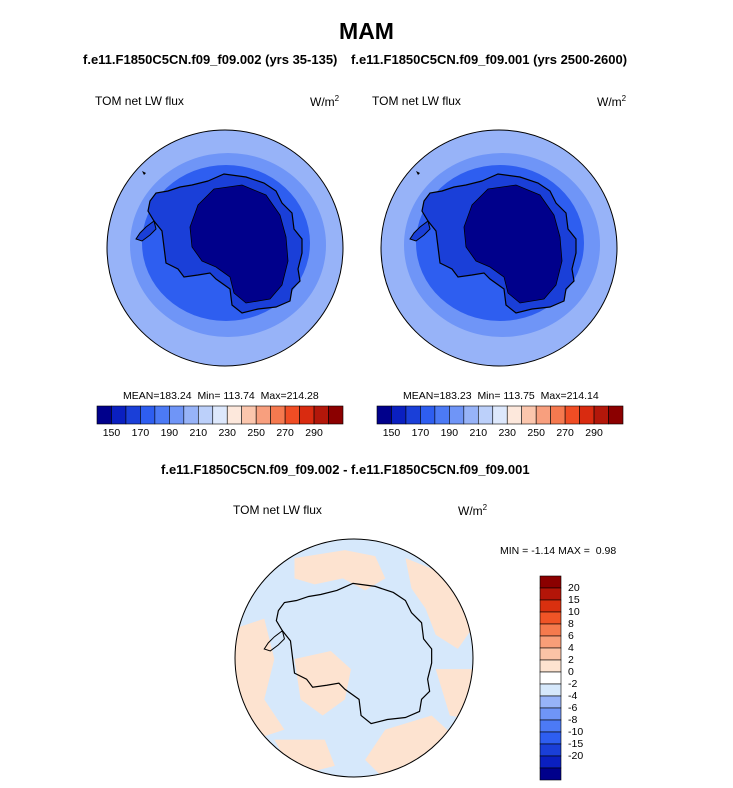  I want to click on colorbar-tick-label: 150, so click(391, 433).